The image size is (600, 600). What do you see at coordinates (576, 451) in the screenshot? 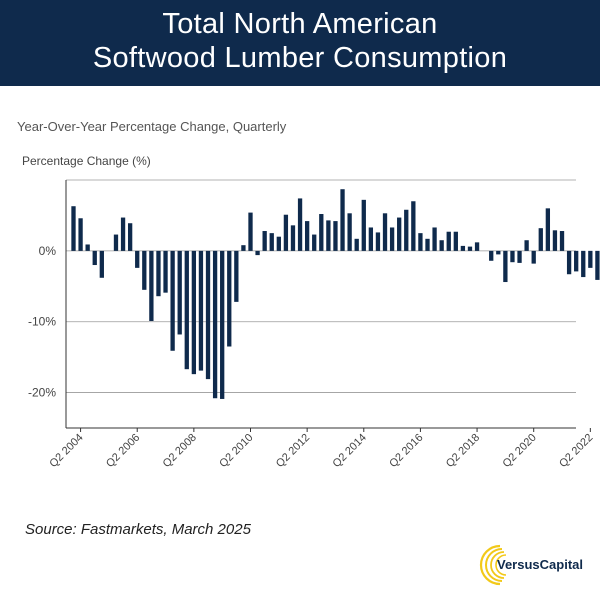
I see `x-tick-label: Q2 2022` at bounding box center [576, 451].